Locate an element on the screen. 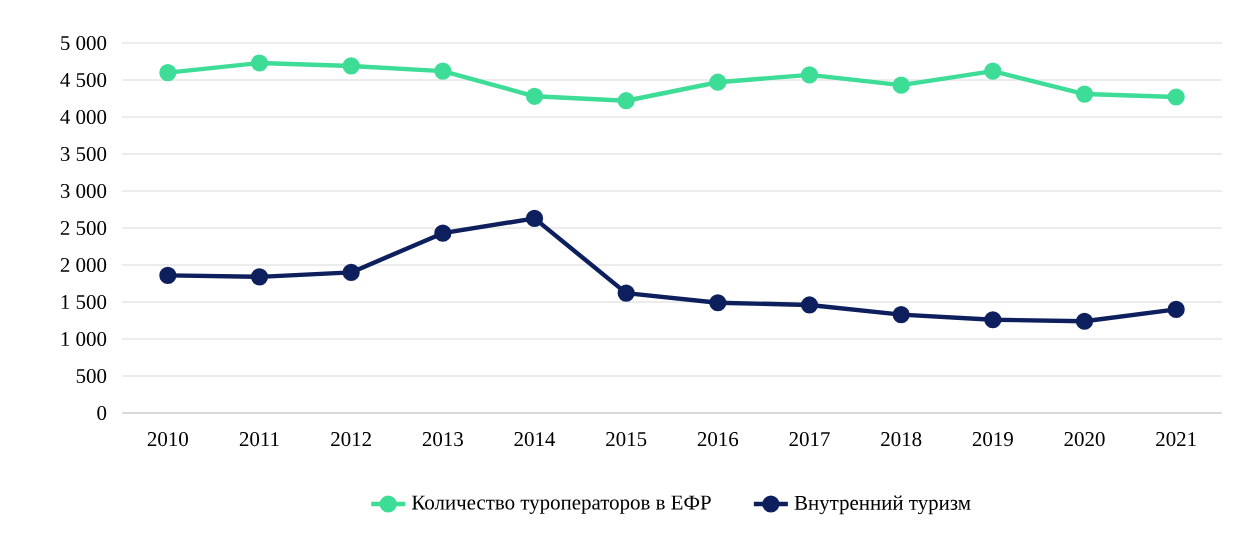  x-tick-label: 2016 is located at coordinates (718, 439).